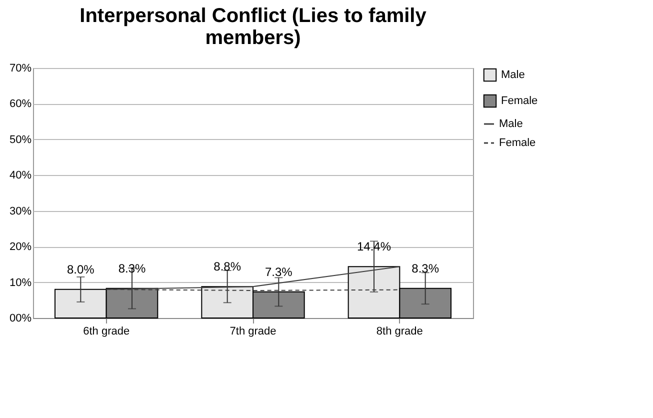 This screenshot has height=418, width=653. Describe the element at coordinates (20, 211) in the screenshot. I see `y-tick-label: 30%` at that location.